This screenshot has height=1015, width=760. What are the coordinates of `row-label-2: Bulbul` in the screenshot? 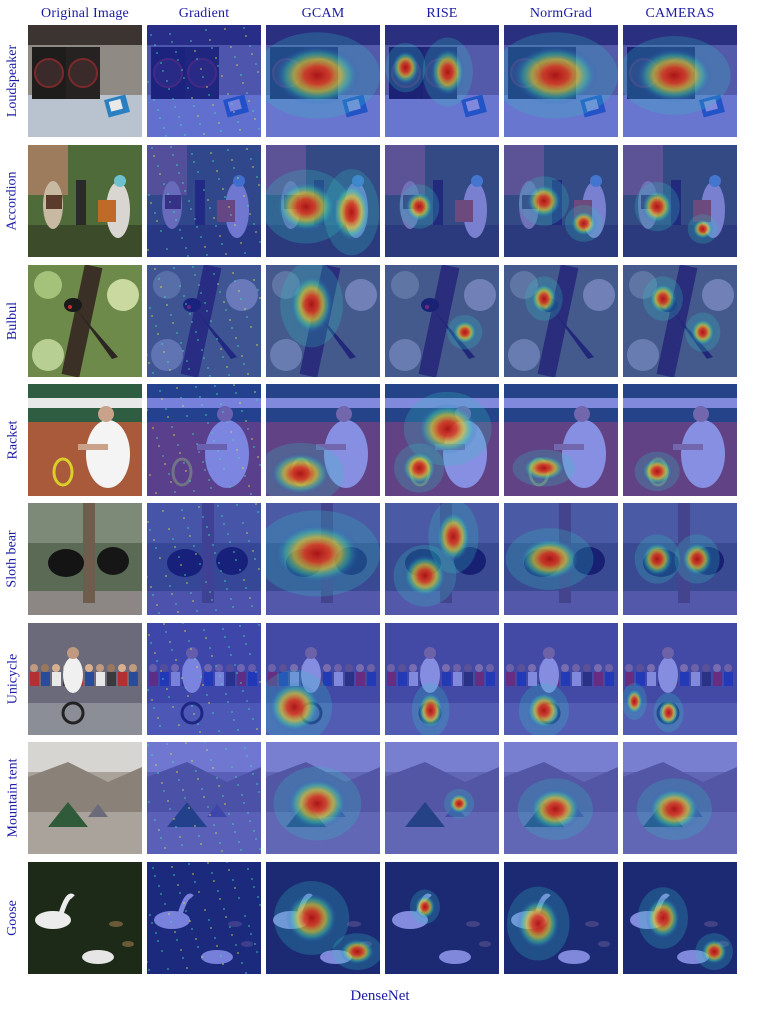 It's located at (13, 321).